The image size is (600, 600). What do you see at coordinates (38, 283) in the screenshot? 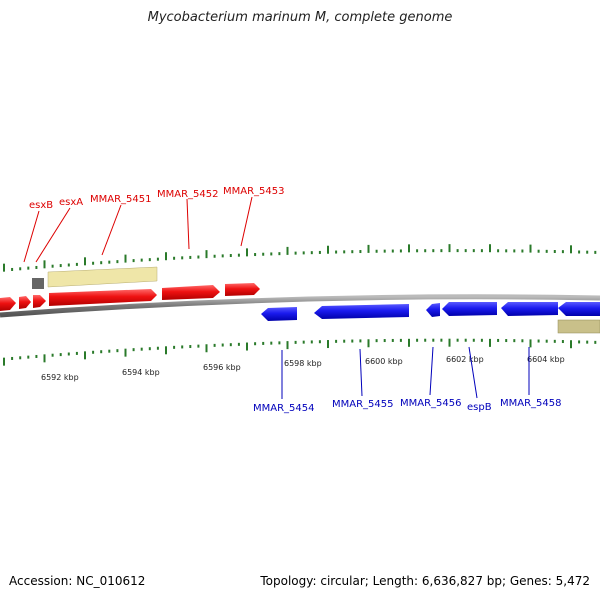
I see `gene-block-gray` at bounding box center [38, 283].